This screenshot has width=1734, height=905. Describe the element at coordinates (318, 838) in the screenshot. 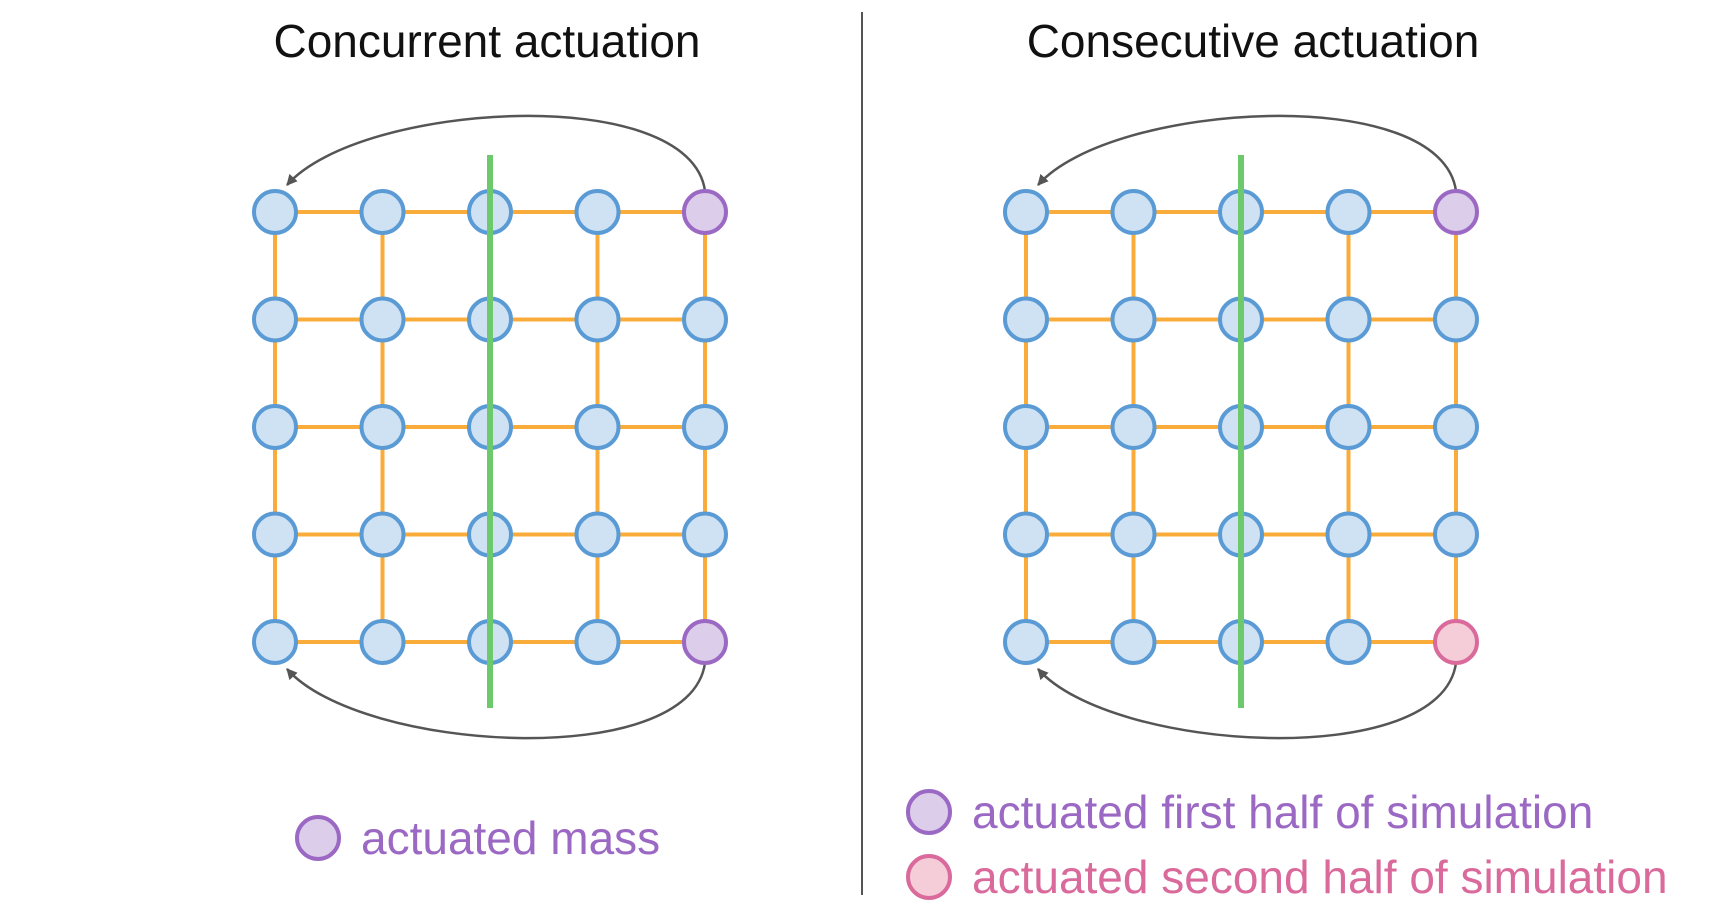

I see `legend-swatch-actuated-mass` at that location.